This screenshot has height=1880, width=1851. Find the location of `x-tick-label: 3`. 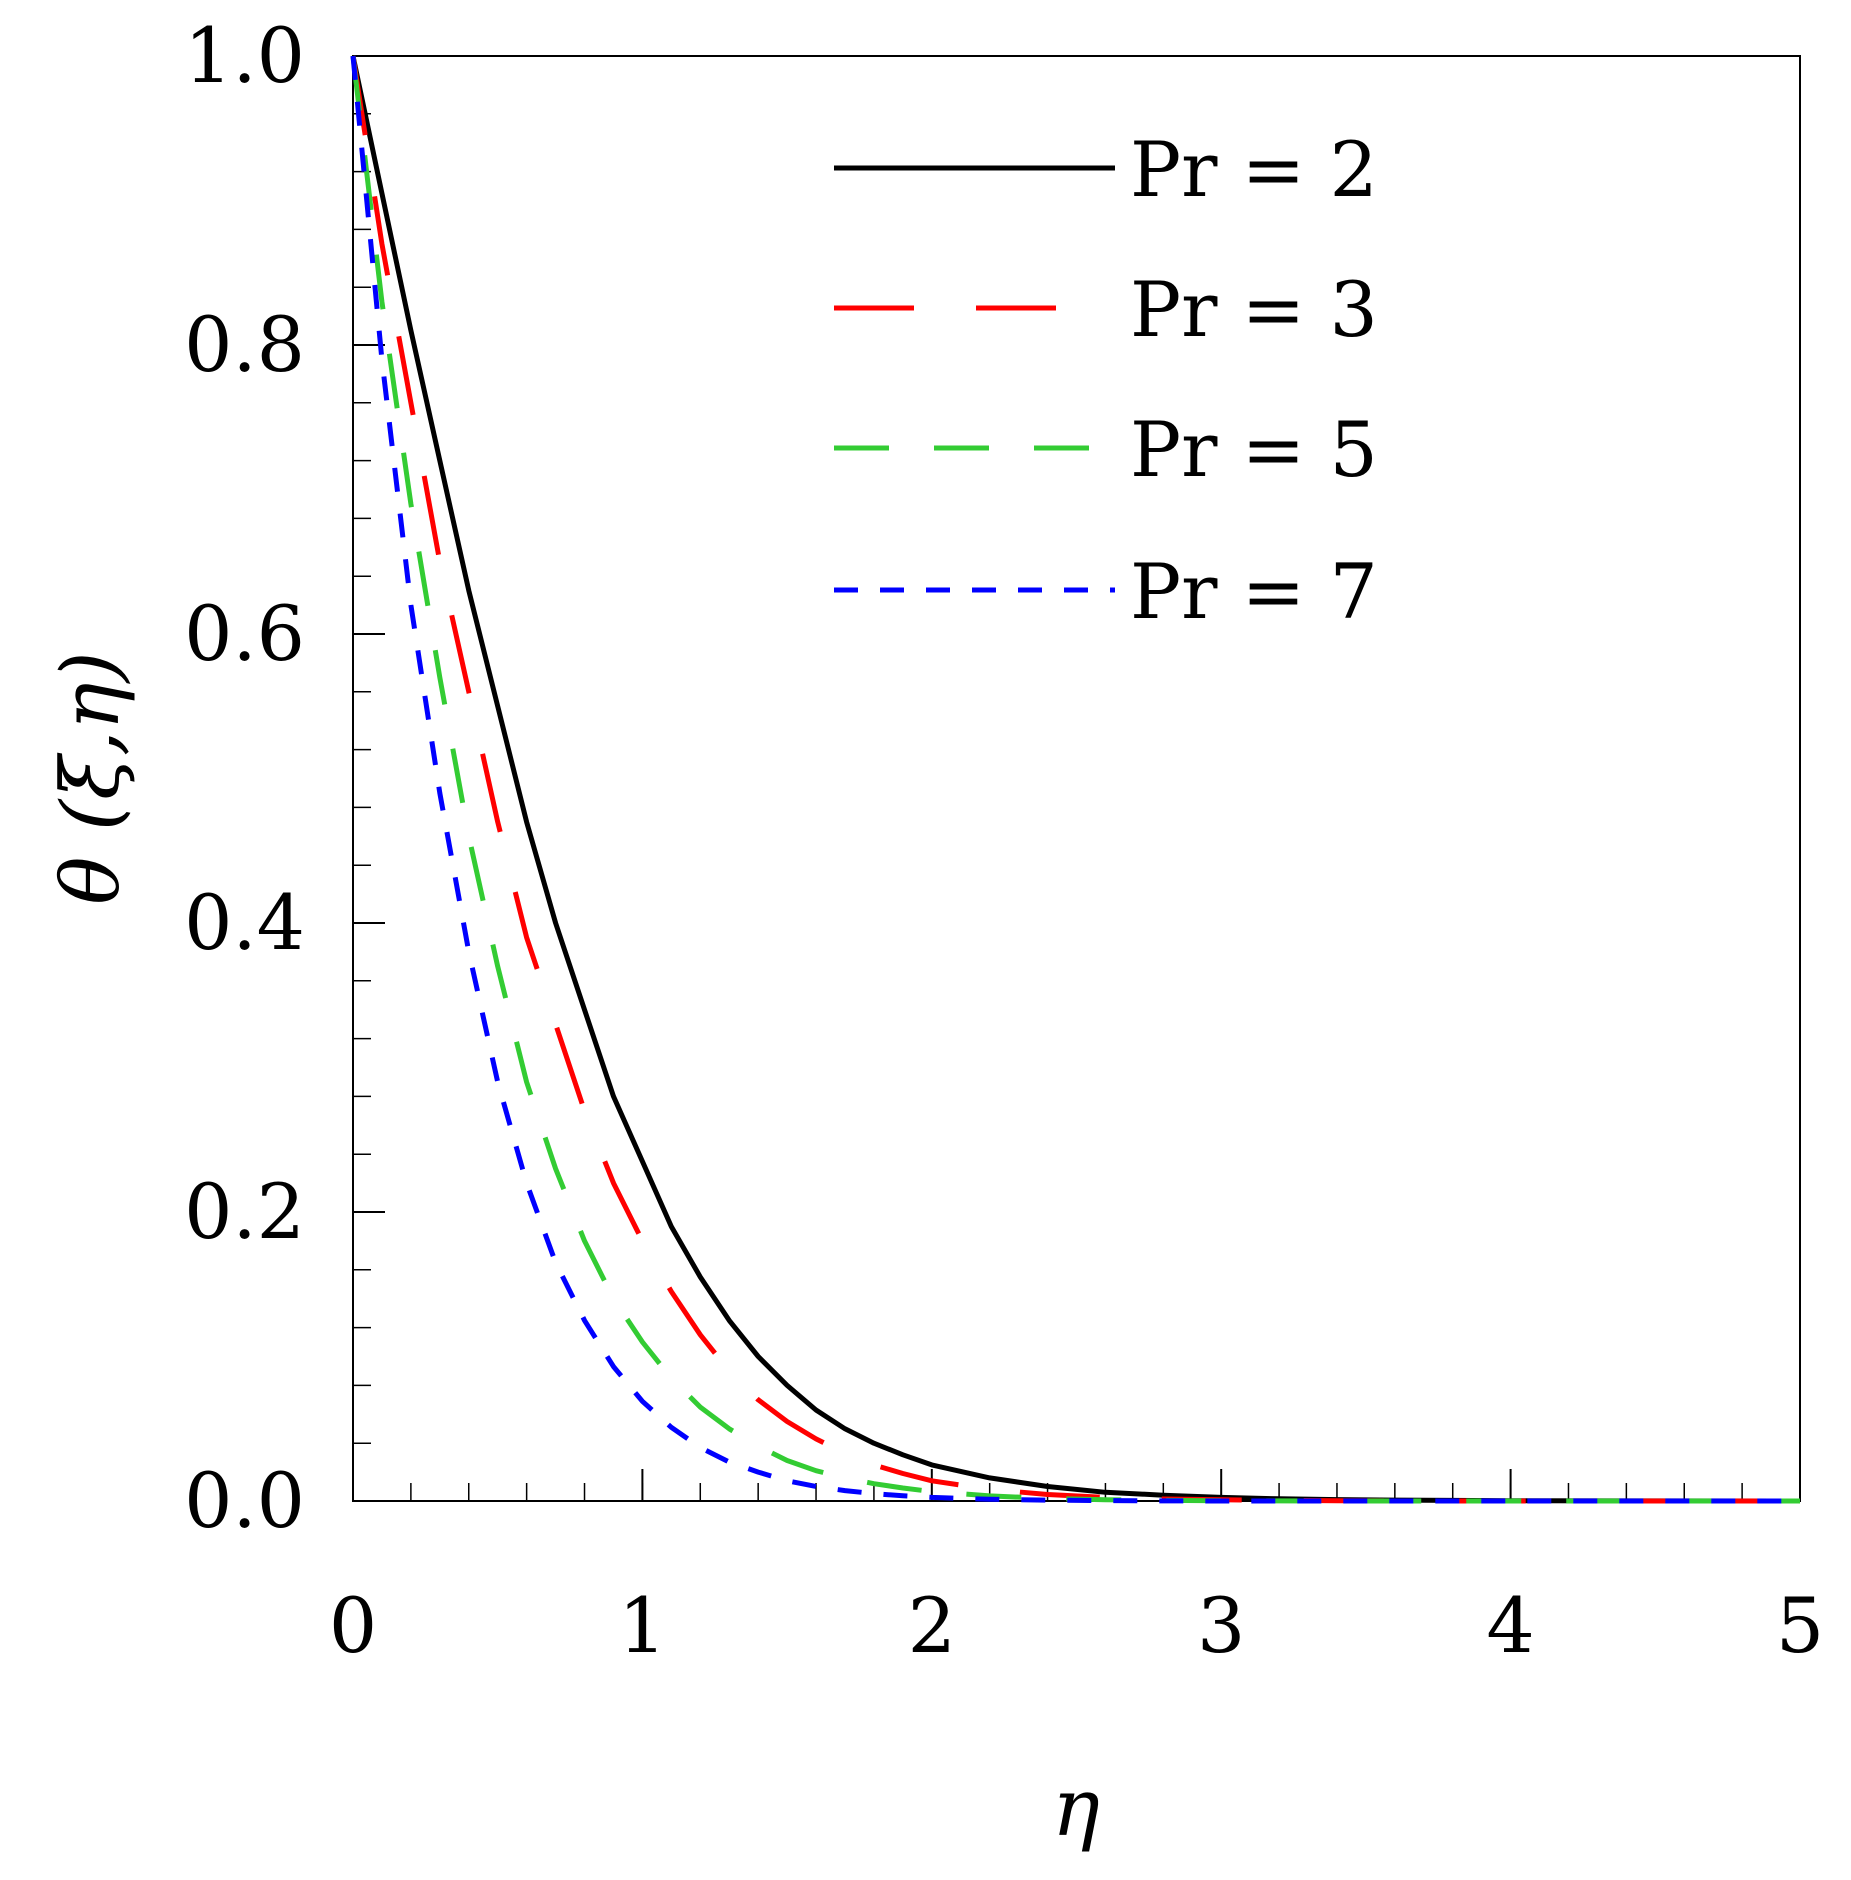

x-tick-label: 3 is located at coordinates (1221, 1625).